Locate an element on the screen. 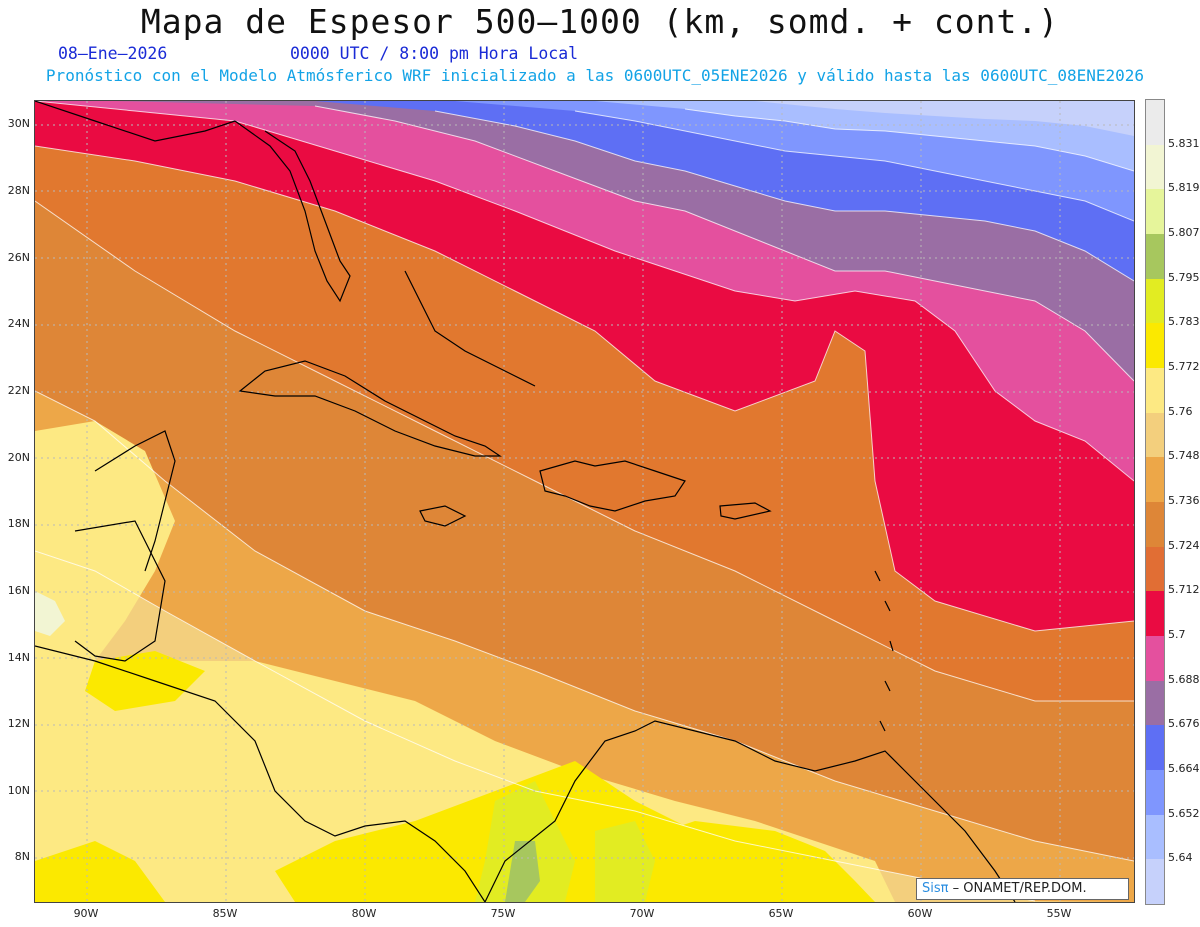 The width and height of the screenshot is (1200, 927). lat-label: 26N is located at coordinates (18, 257).